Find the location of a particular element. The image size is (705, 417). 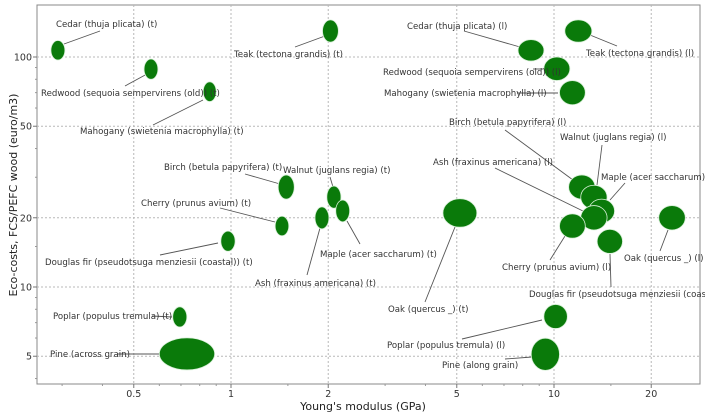

bubble-label: Maple (acer saccharum) (t) is located at coordinates (378, 255).